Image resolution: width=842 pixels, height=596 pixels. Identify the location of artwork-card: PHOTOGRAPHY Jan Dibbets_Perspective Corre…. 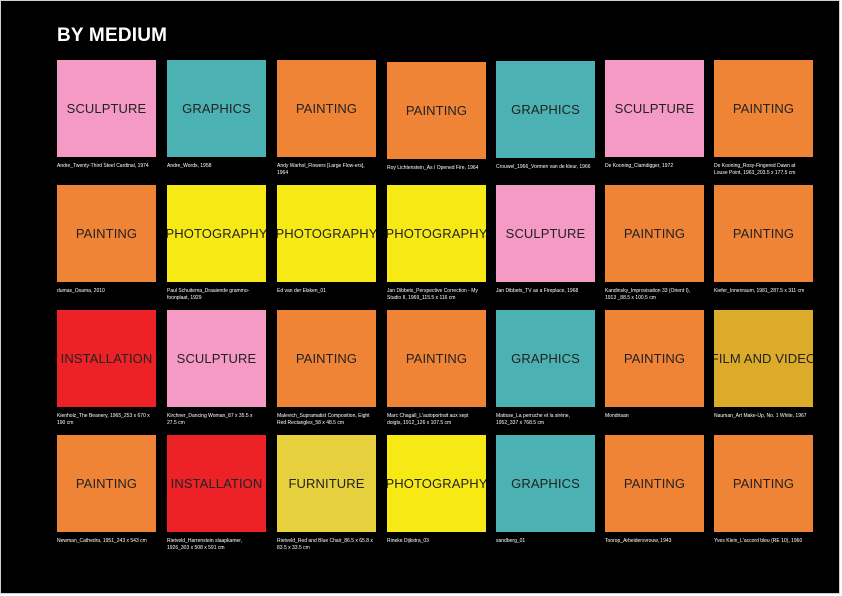
(436, 243).